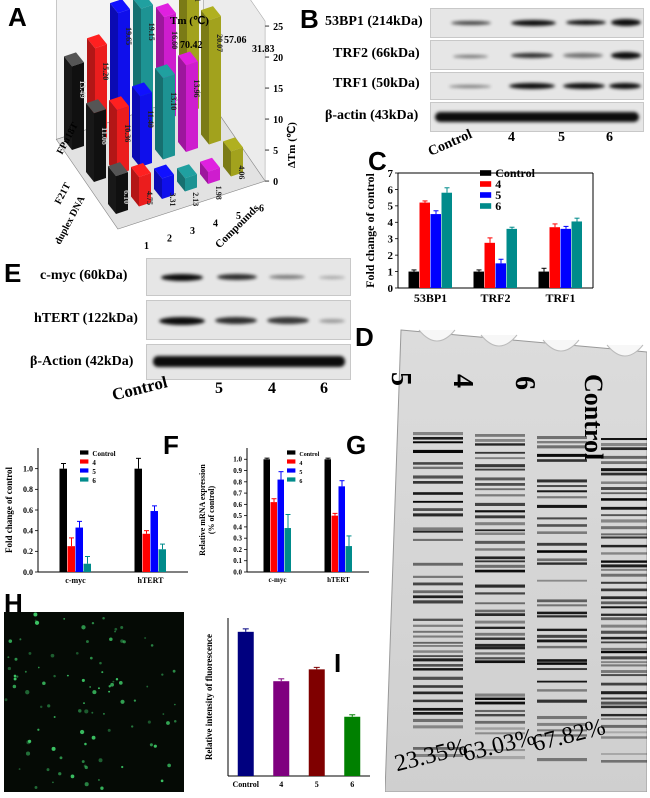 This screenshot has height=798, width=650. I want to click on a-bar-value: 19.65, so click(128, 36).